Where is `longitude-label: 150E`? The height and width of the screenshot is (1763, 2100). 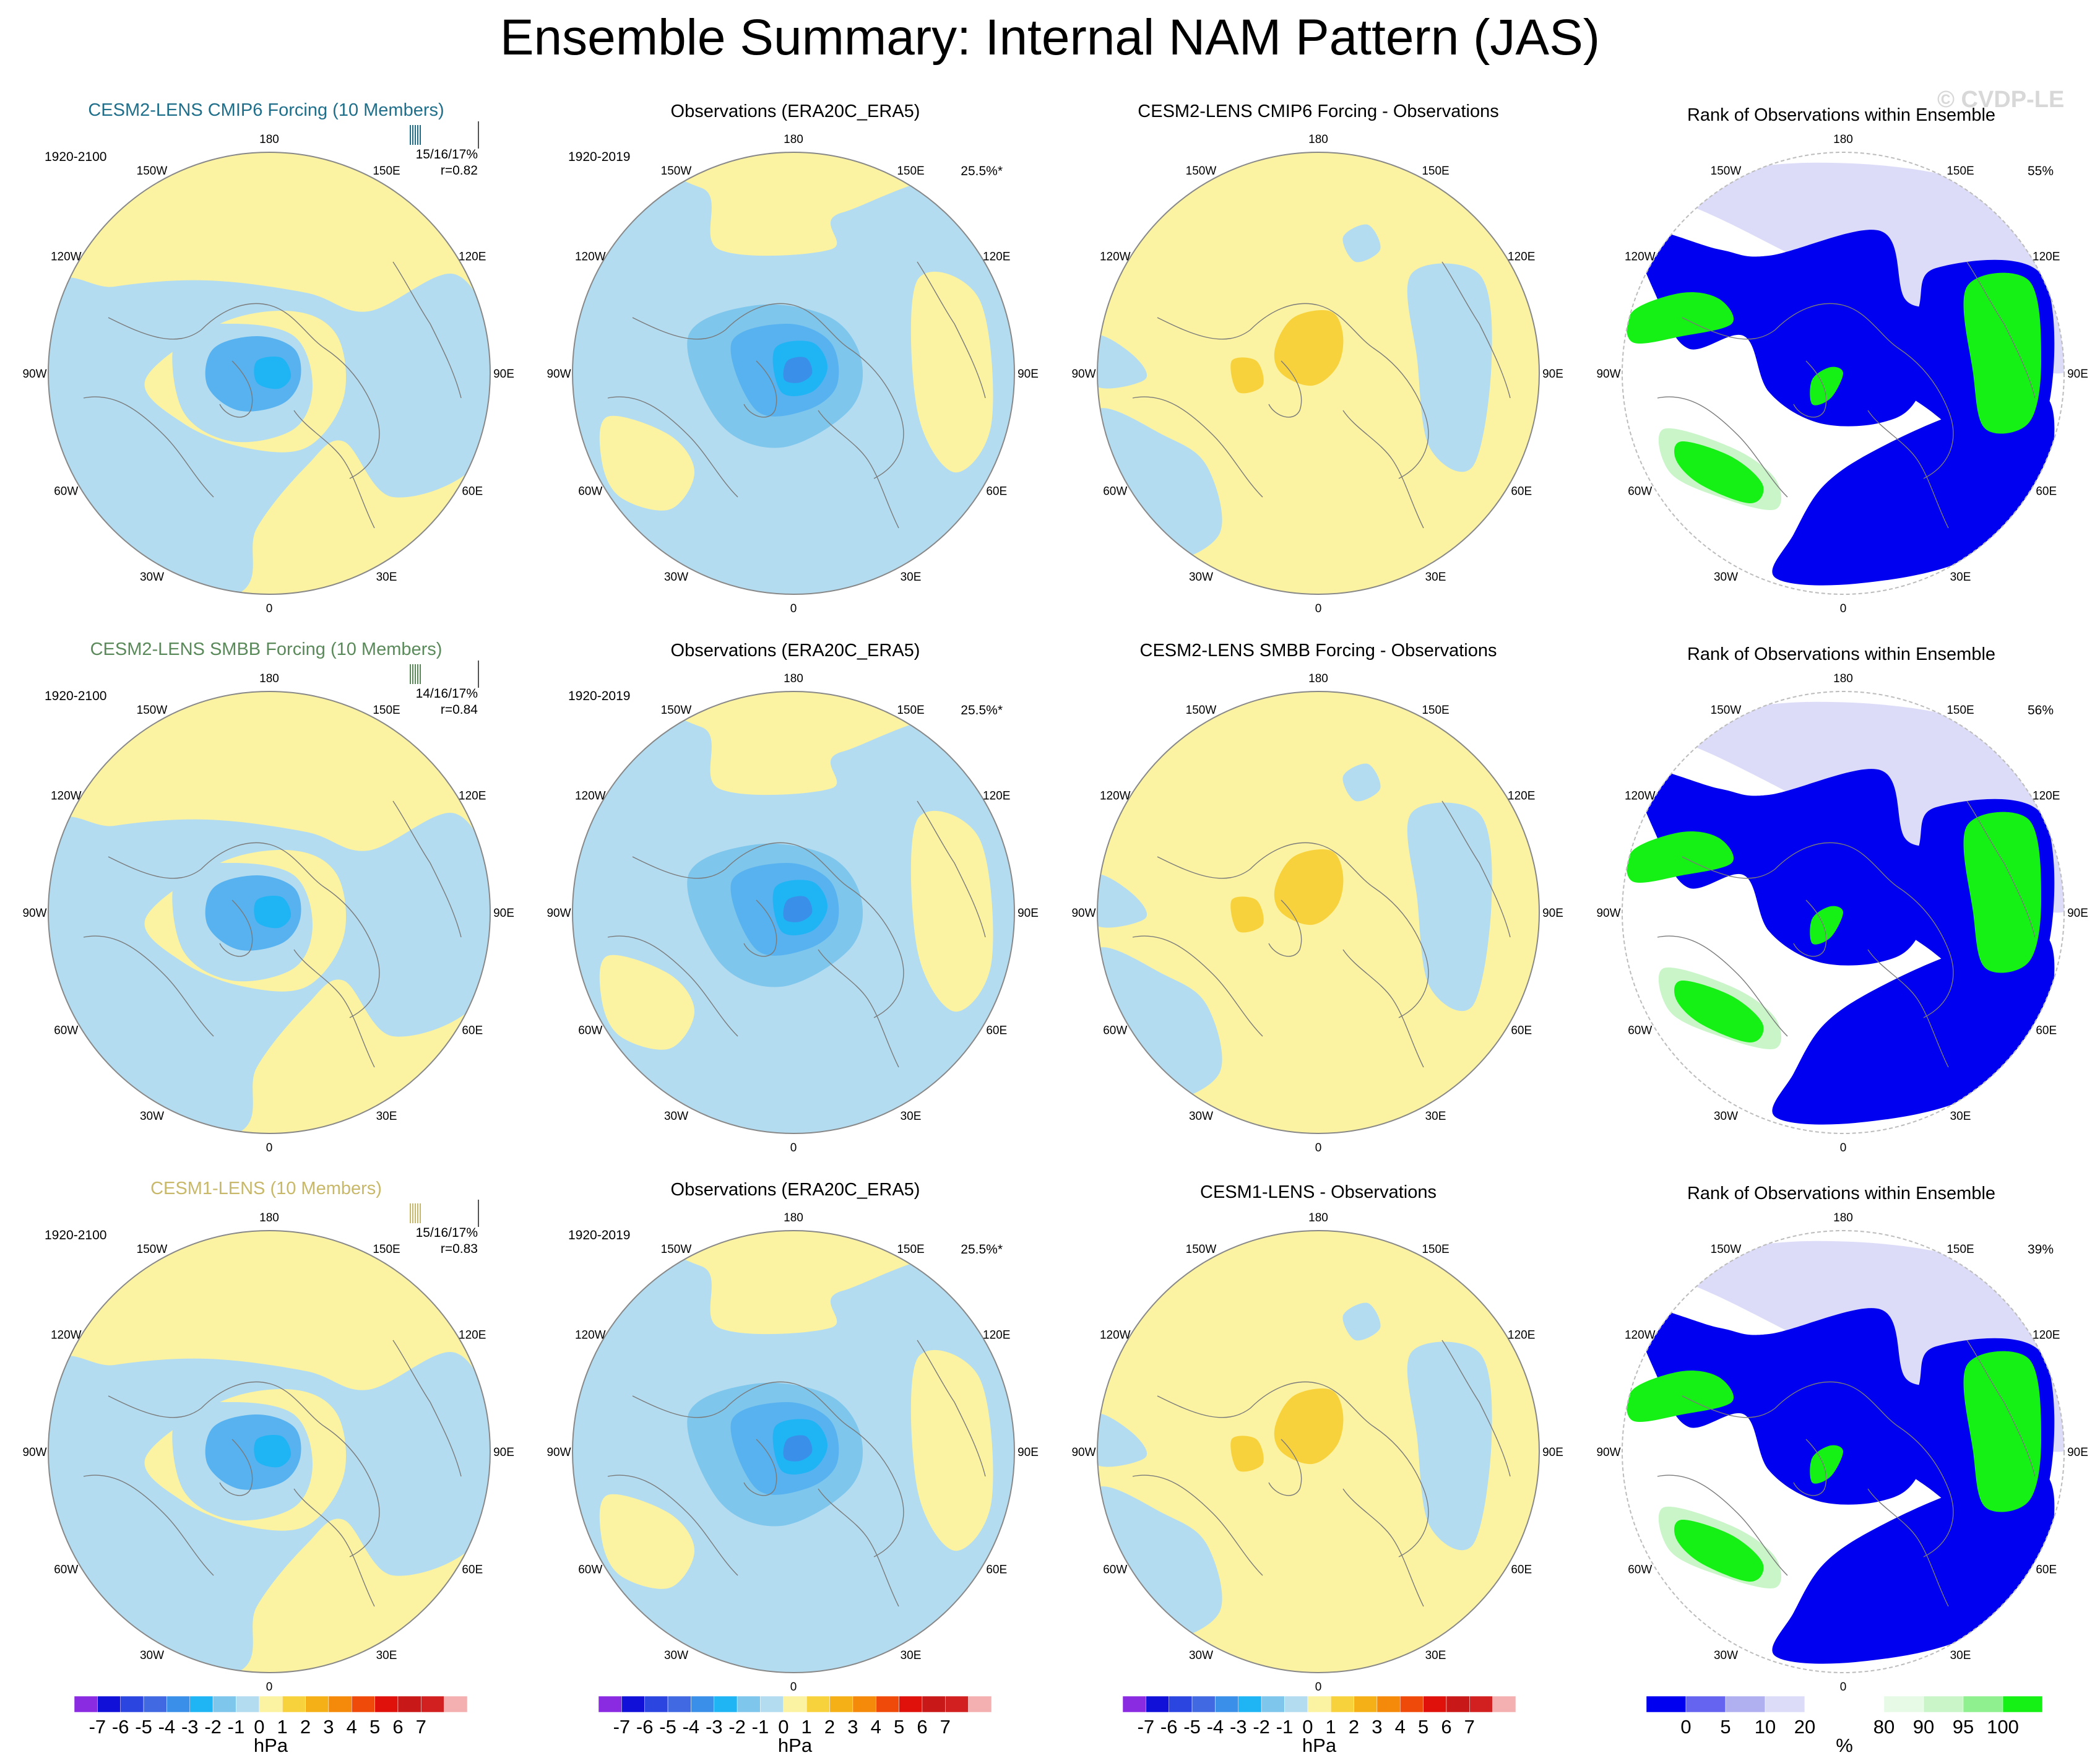 longitude-label: 150E is located at coordinates (386, 1249).